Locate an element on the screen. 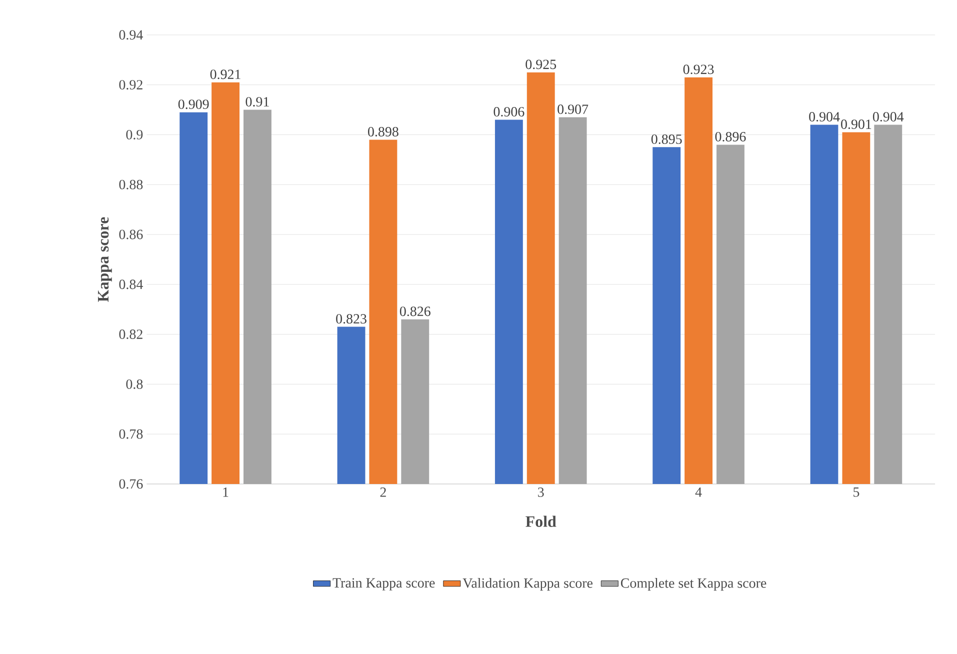 The height and width of the screenshot is (654, 957). x-tick-label: 5 is located at coordinates (857, 492).